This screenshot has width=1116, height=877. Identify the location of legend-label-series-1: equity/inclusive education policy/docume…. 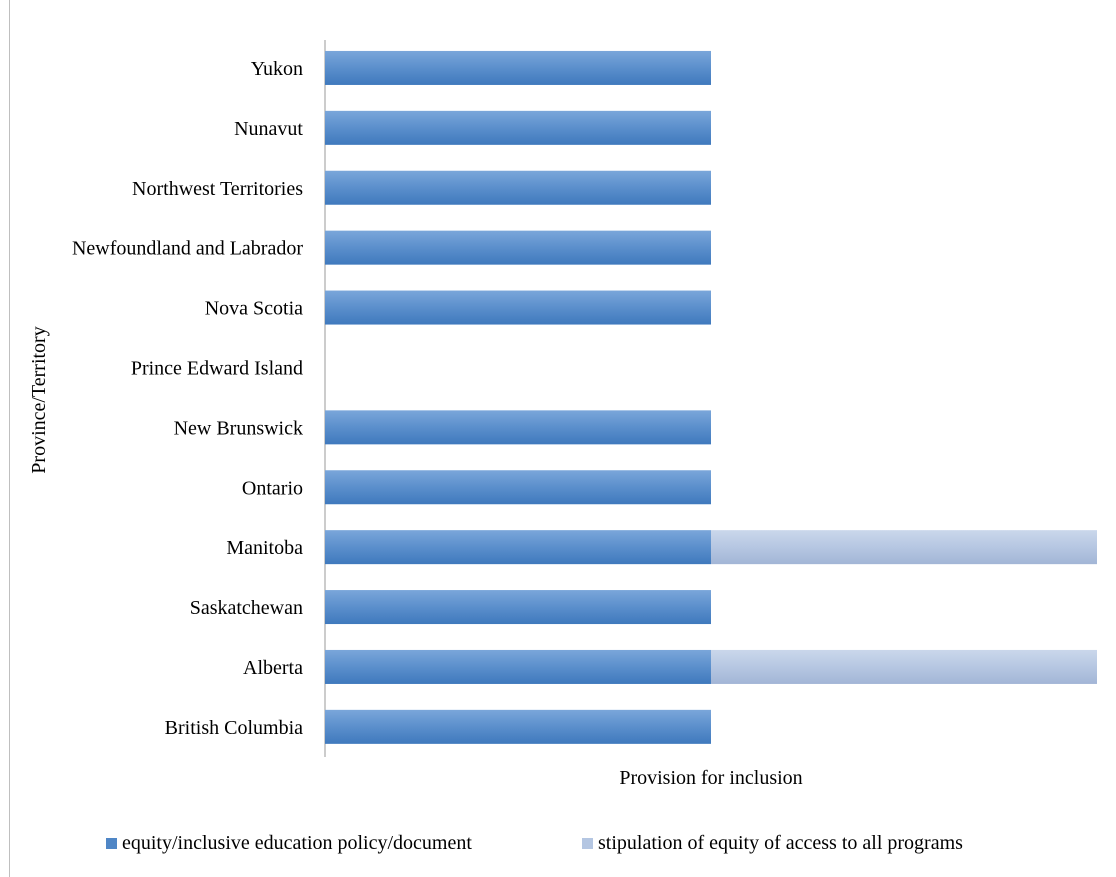
(297, 843).